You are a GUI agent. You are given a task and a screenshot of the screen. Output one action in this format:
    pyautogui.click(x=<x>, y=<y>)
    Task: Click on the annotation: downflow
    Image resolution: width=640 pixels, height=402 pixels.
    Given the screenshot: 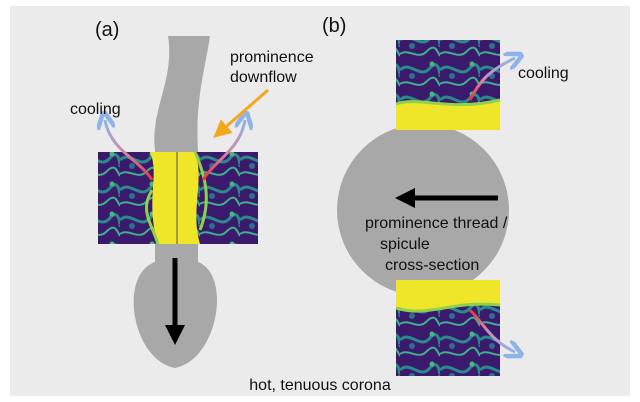 What is the action you would take?
    pyautogui.click(x=263, y=77)
    